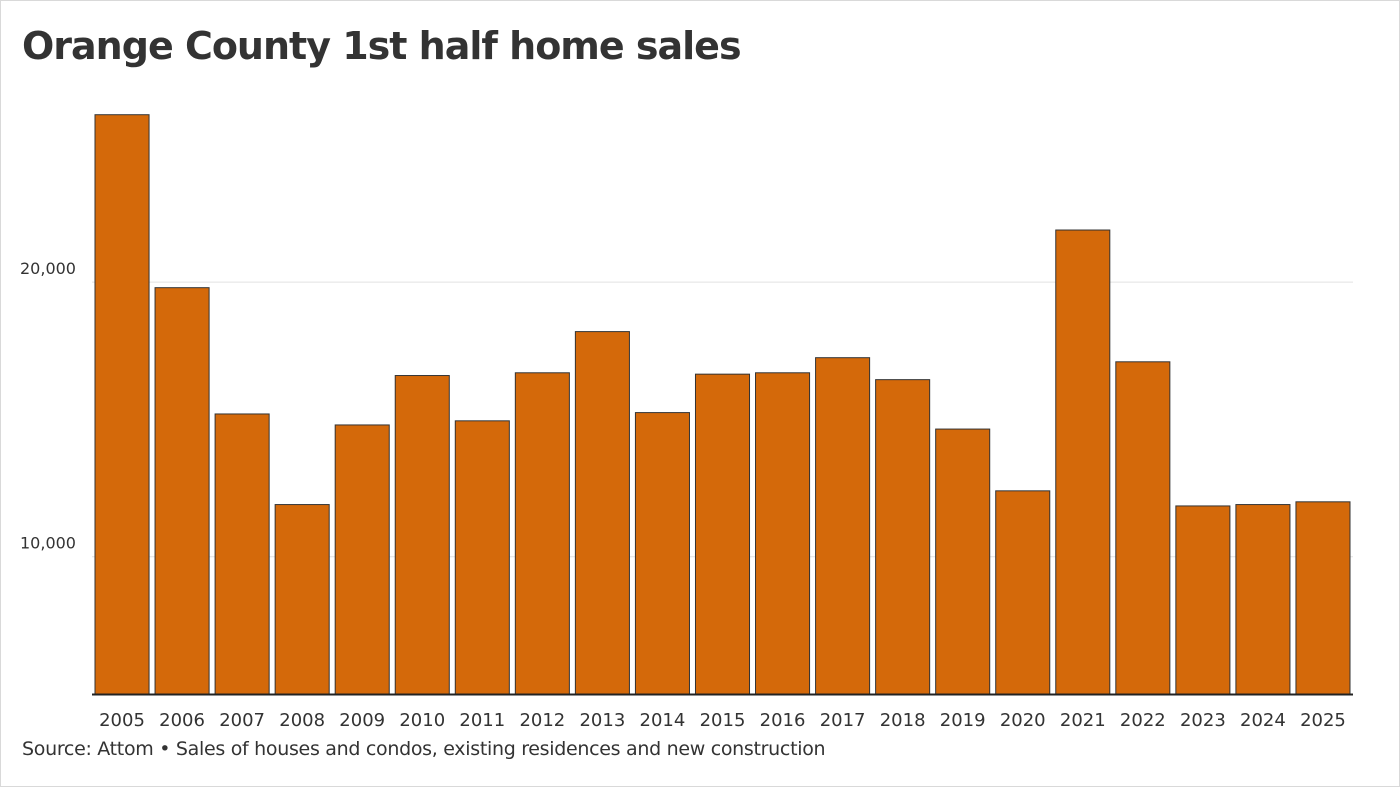 This screenshot has height=787, width=1400. I want to click on y-tick-label: 10,000, so click(48, 543).